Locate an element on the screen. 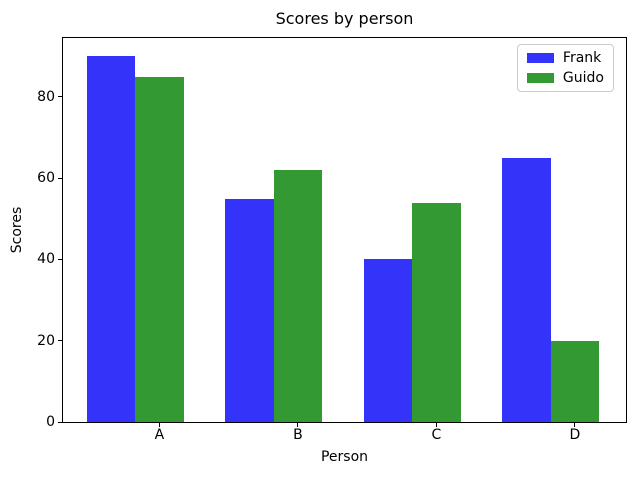  legend-row: Frank is located at coordinates (565, 58).